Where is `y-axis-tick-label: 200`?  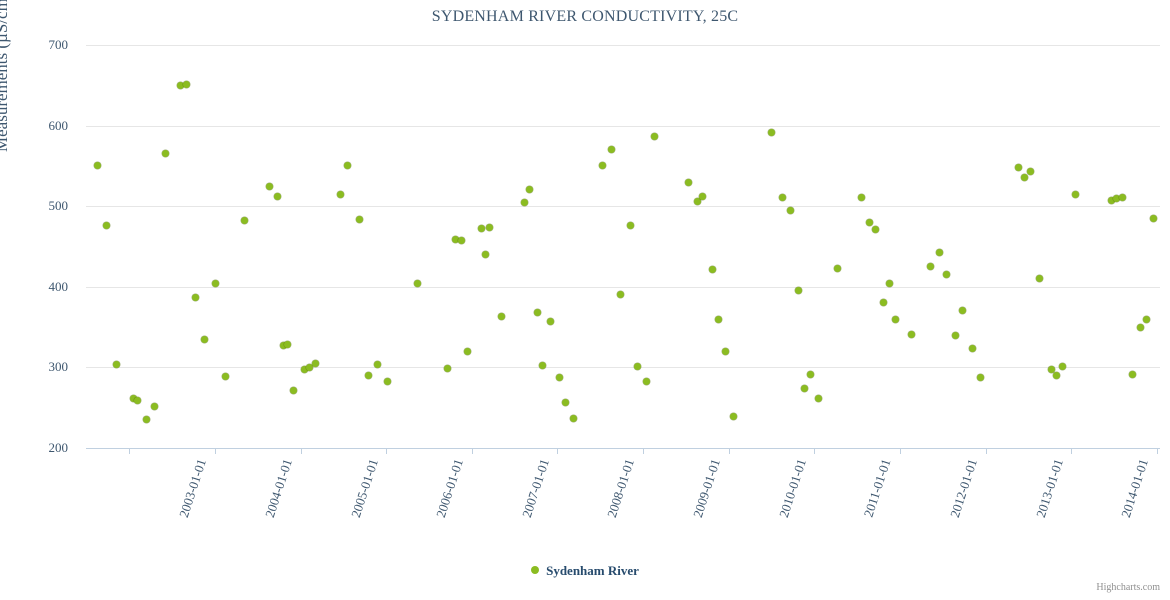
y-axis-tick-label: 200 is located at coordinates (58, 447).